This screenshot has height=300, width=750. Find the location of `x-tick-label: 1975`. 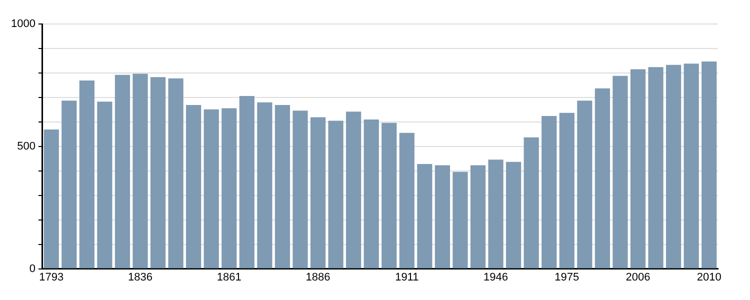

x-tick-label: 1975 is located at coordinates (567, 277).